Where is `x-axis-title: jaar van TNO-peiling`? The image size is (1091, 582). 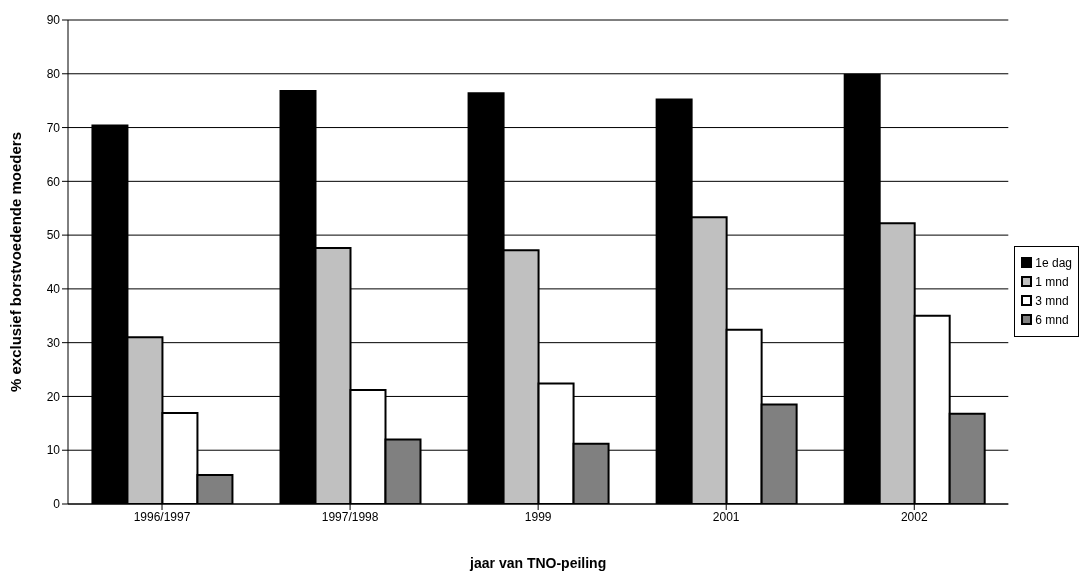
x-axis-title: jaar van TNO-peiling is located at coordinates (538, 563).